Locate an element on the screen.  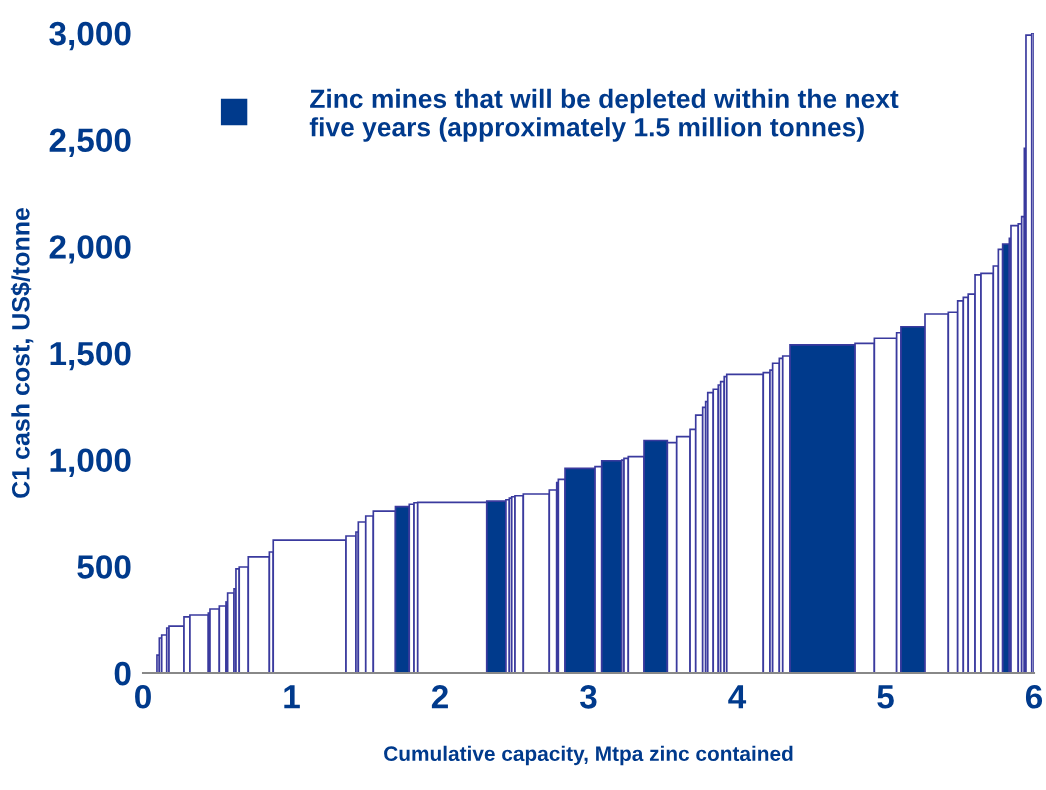
y-tick-label: 1,000 is located at coordinates (90, 462).